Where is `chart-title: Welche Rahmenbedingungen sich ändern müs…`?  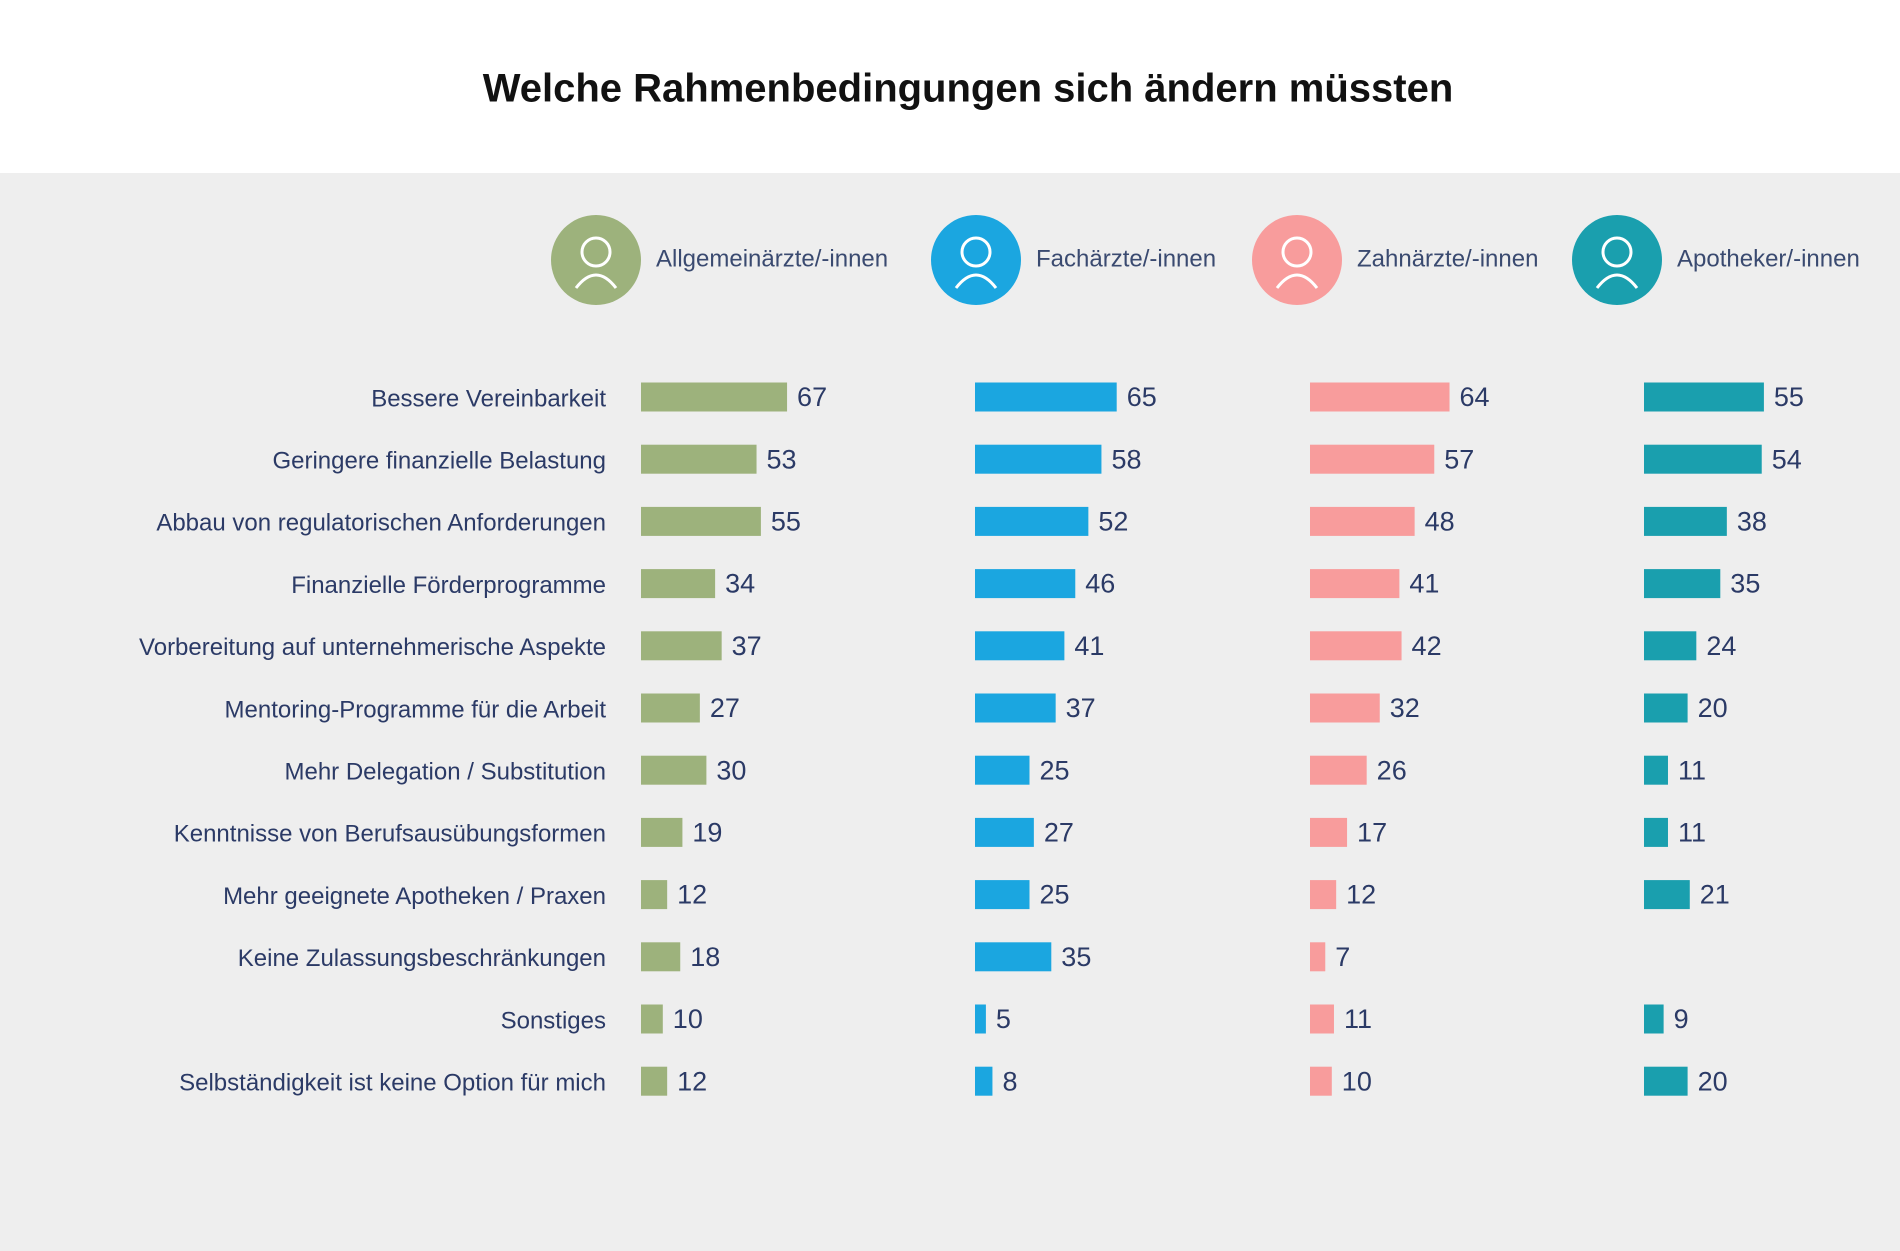
chart-title: Welche Rahmenbedingungen sich ändern müs… is located at coordinates (968, 89).